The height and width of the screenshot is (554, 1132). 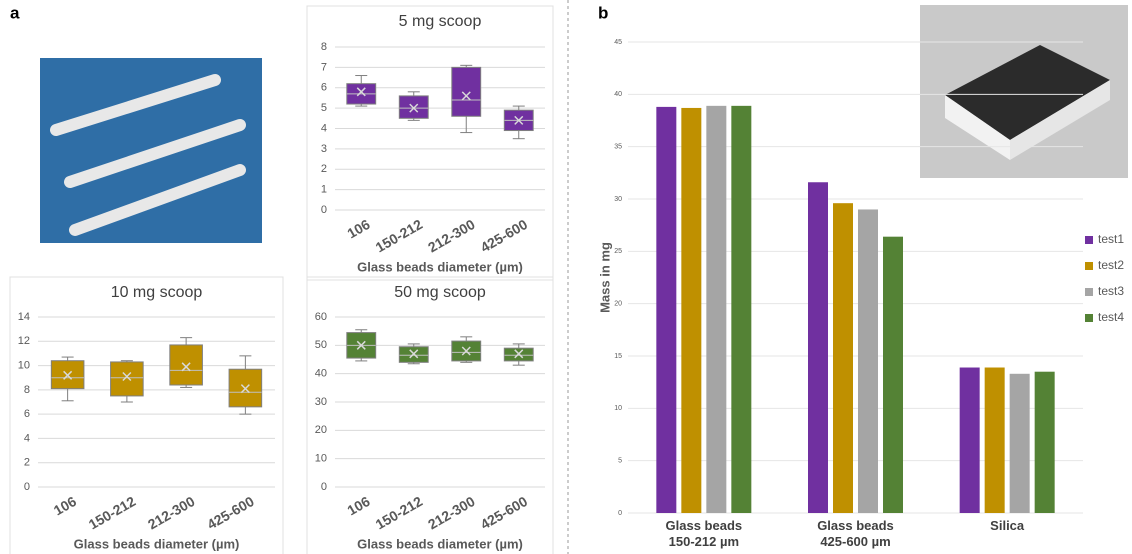 What do you see at coordinates (603, 12) in the screenshot?
I see `panel-label: b` at bounding box center [603, 12].